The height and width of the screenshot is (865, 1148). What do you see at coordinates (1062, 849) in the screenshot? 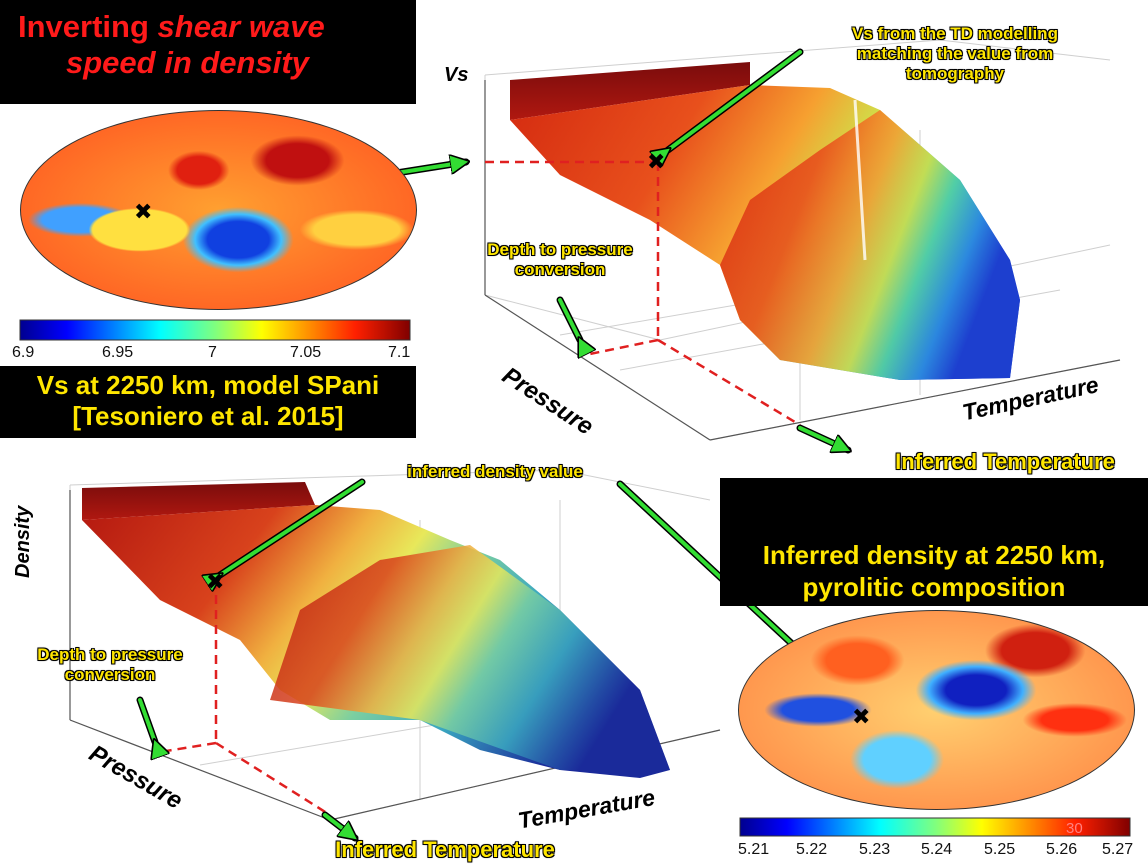
I see `rho-tick-5: 5.26` at bounding box center [1062, 849].